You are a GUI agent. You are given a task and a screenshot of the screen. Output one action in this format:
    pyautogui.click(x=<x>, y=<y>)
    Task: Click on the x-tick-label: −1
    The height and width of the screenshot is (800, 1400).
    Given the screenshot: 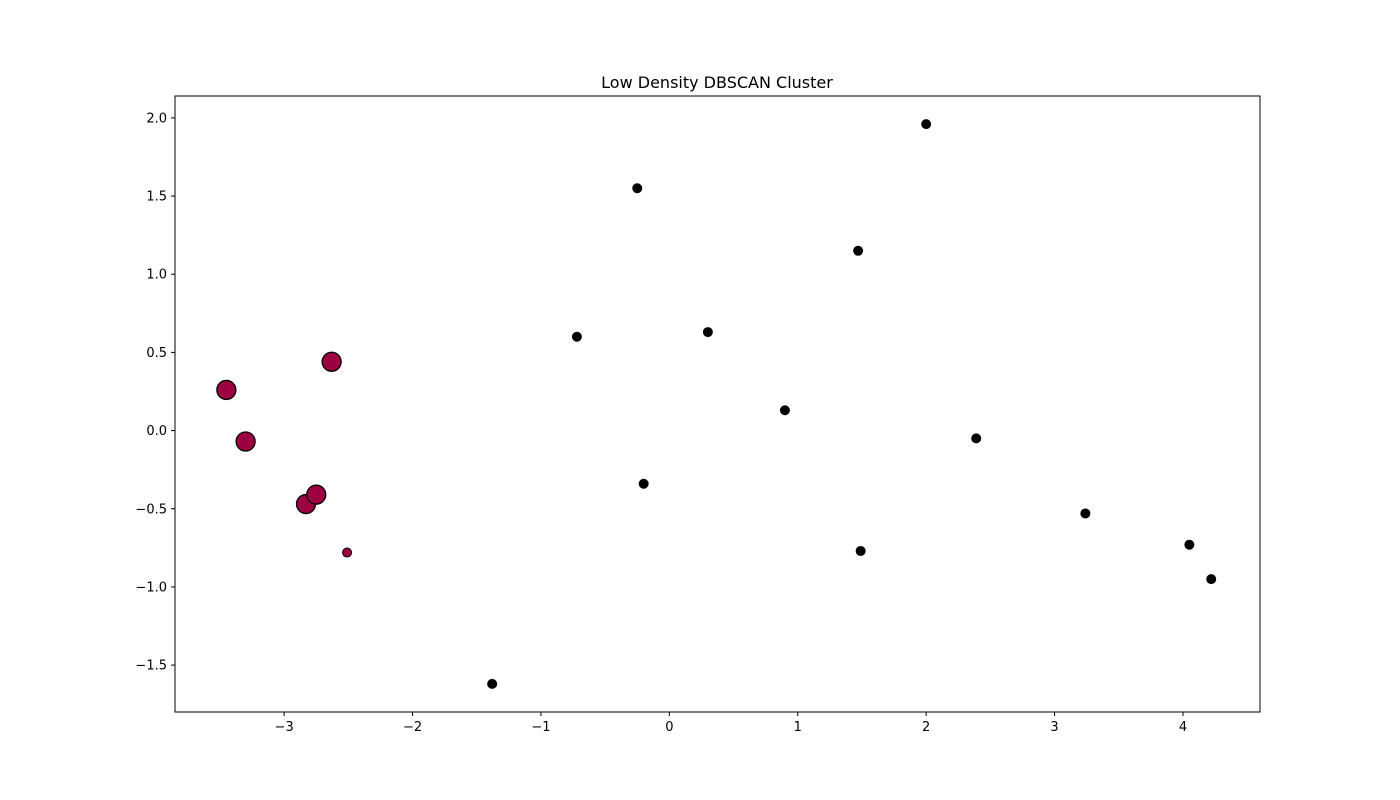 What is the action you would take?
    pyautogui.click(x=540, y=727)
    